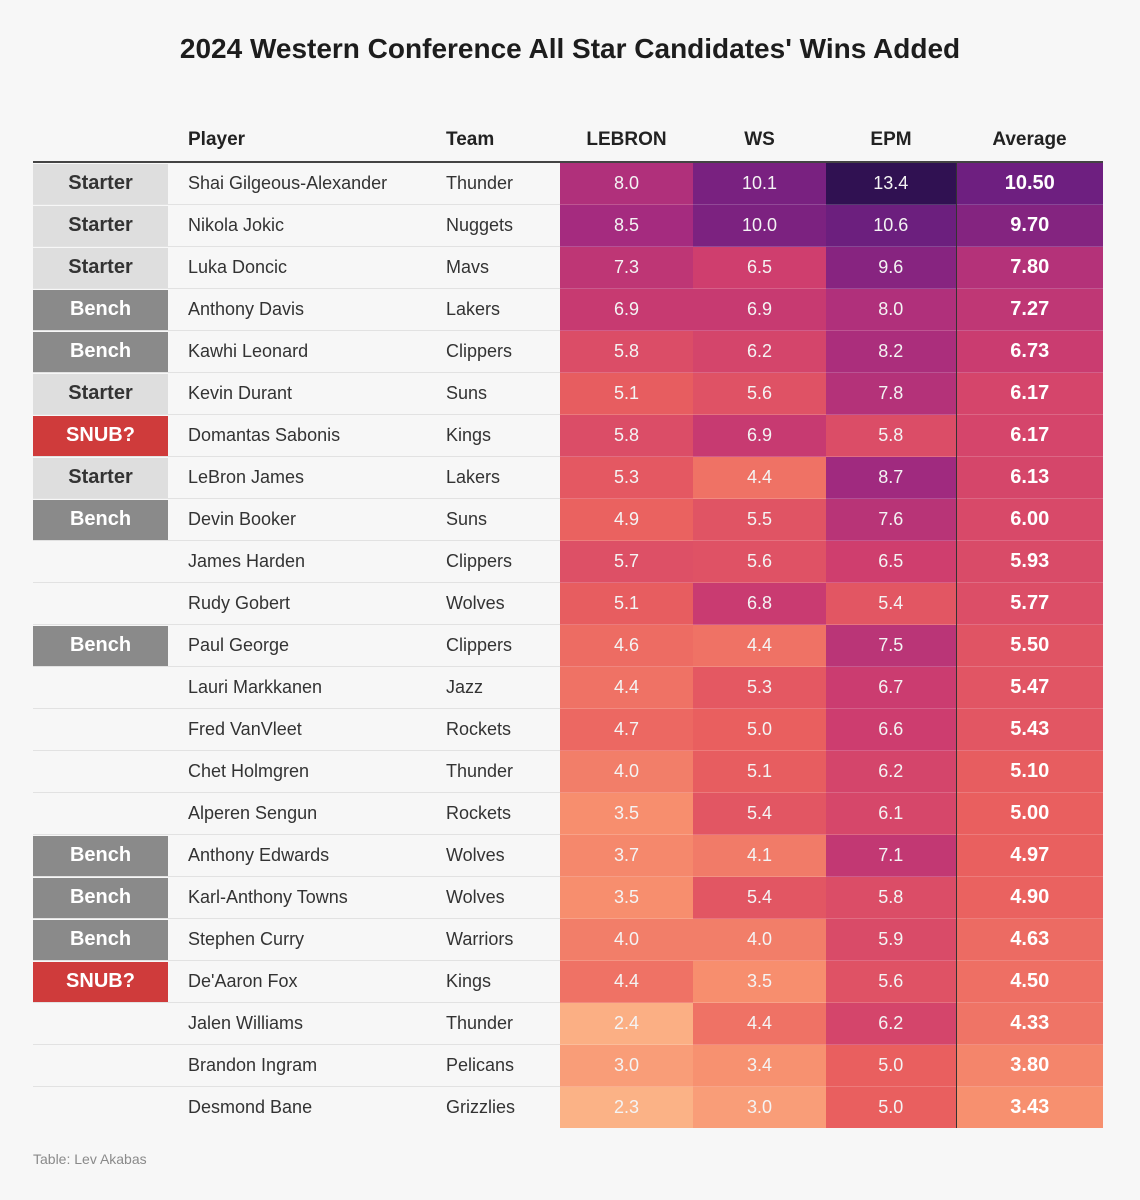  I want to click on average-value: 4.50, so click(1029, 981).